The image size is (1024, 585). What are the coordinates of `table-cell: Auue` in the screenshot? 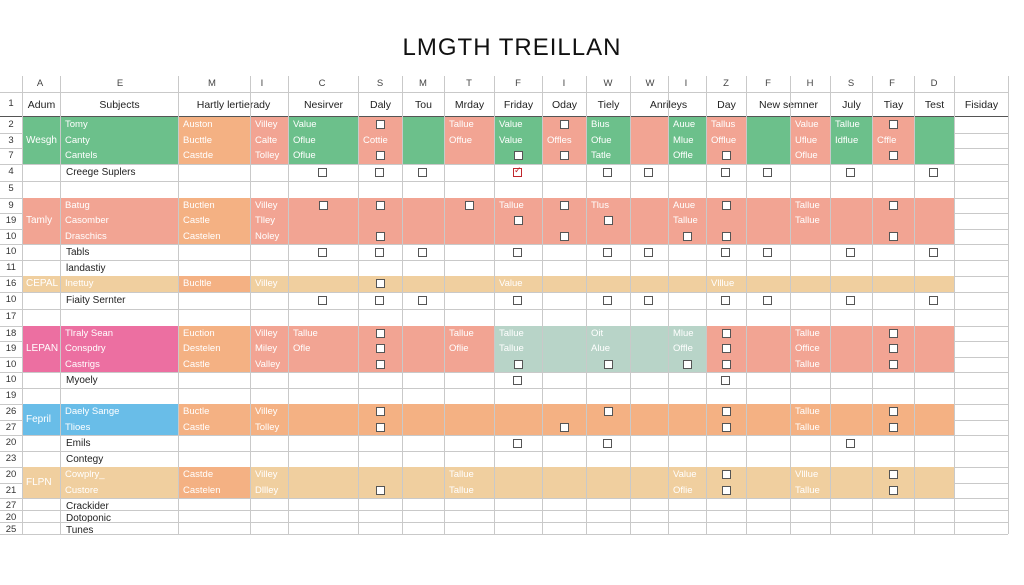 It's located at (687, 125).